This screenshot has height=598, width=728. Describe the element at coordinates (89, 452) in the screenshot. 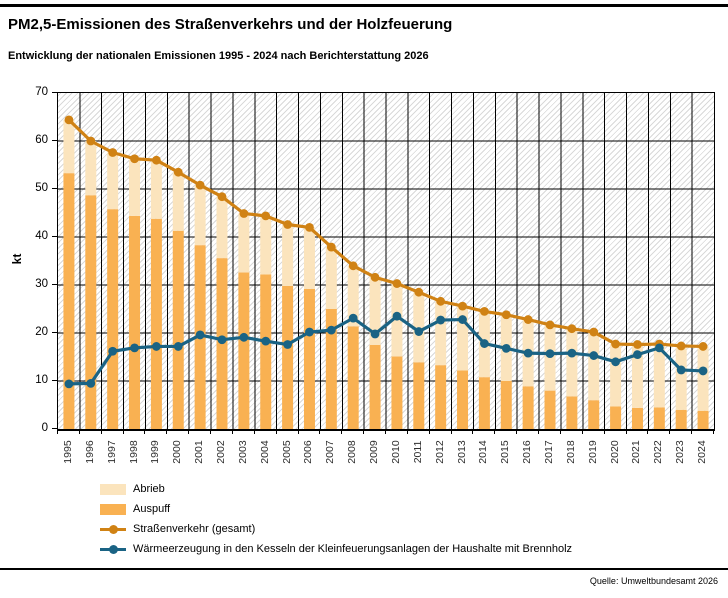

I see `x-tick-label-1996: 1996` at that location.